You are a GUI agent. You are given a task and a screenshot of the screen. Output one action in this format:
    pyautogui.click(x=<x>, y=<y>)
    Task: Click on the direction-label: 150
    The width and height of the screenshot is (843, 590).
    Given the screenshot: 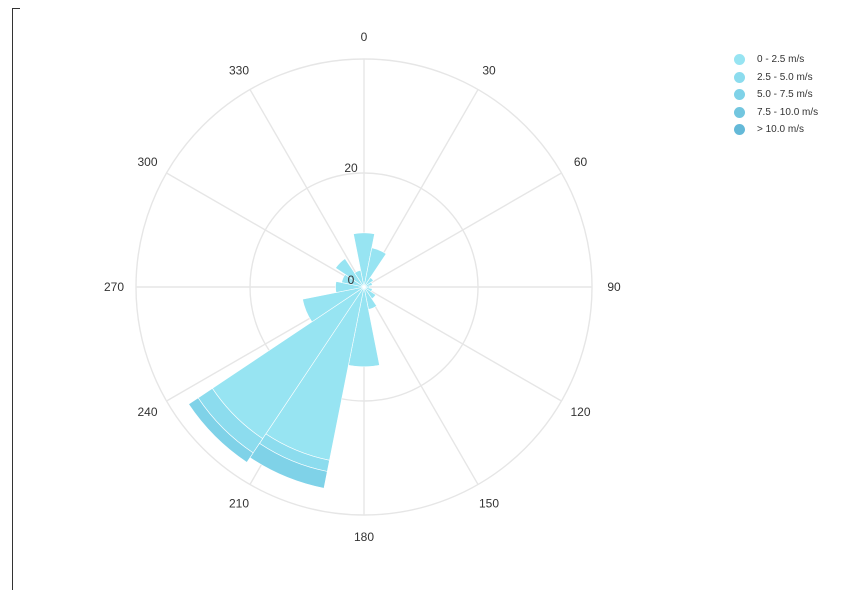 What is the action you would take?
    pyautogui.click(x=489, y=504)
    